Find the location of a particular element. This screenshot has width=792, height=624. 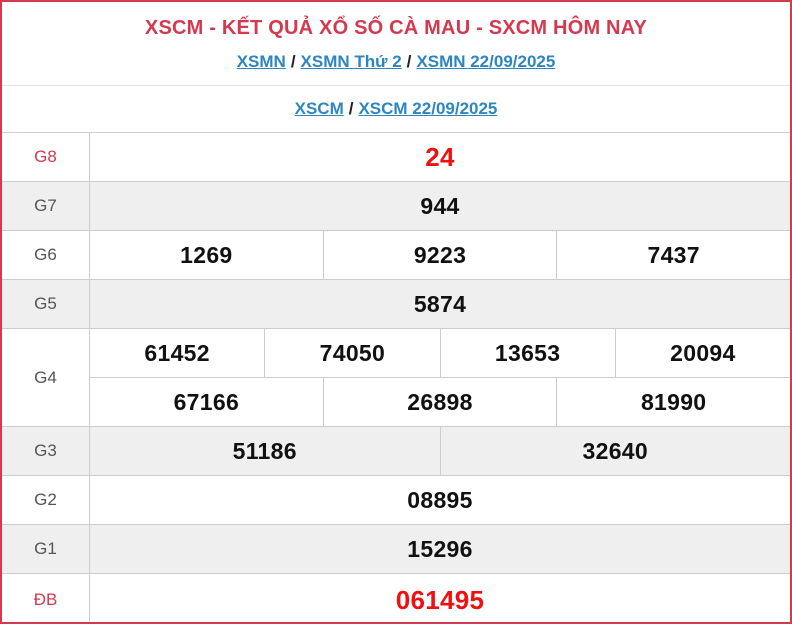

prize-label-g5: G5 is located at coordinates (46, 304).